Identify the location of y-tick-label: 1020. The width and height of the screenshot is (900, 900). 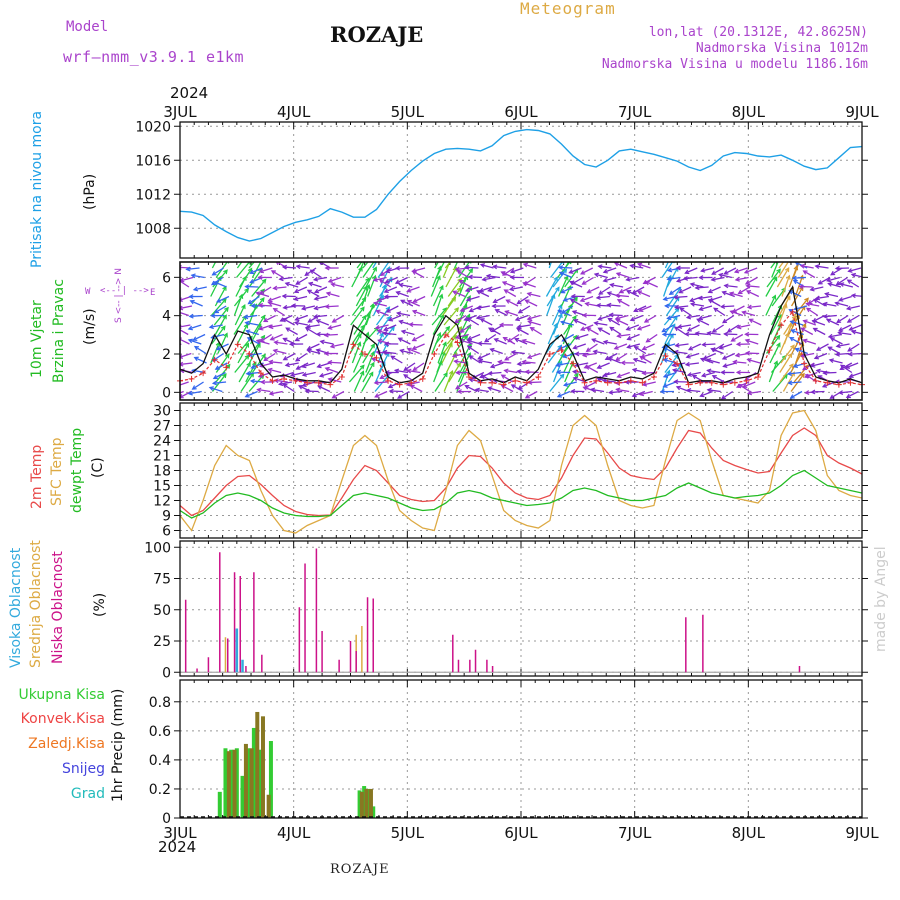
(153, 127).